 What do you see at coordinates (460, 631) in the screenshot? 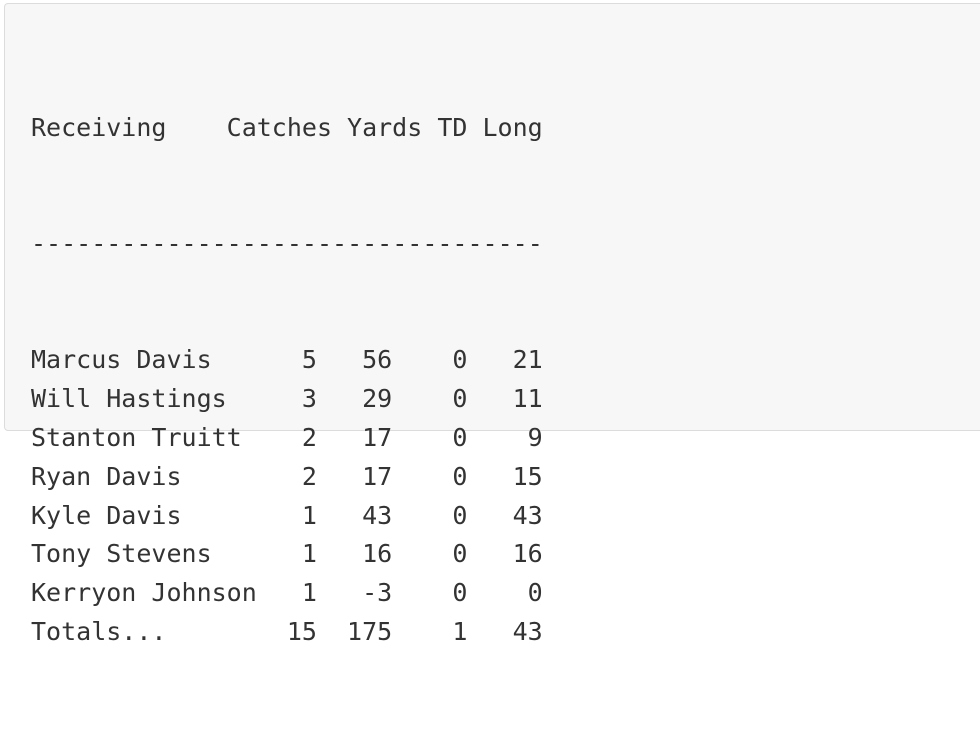
I see `cell-td: 1` at bounding box center [460, 631].